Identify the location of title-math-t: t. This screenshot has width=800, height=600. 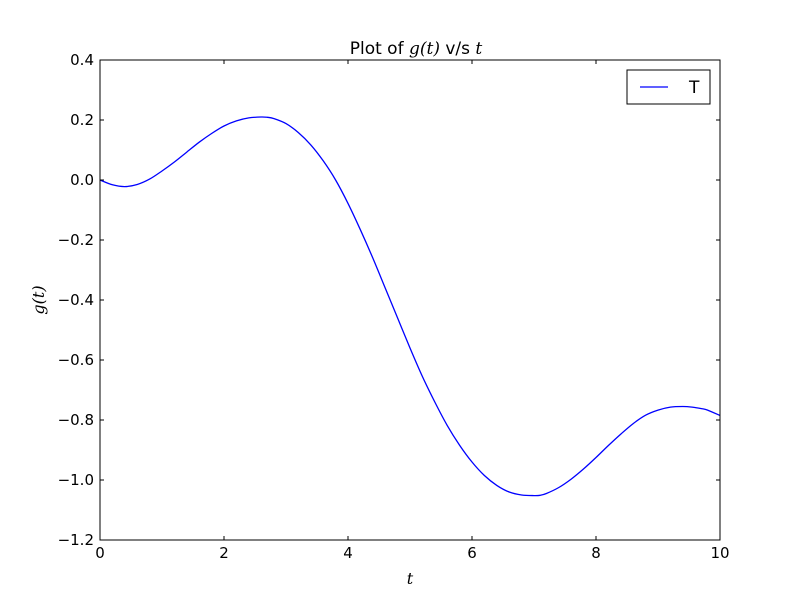
(478, 49).